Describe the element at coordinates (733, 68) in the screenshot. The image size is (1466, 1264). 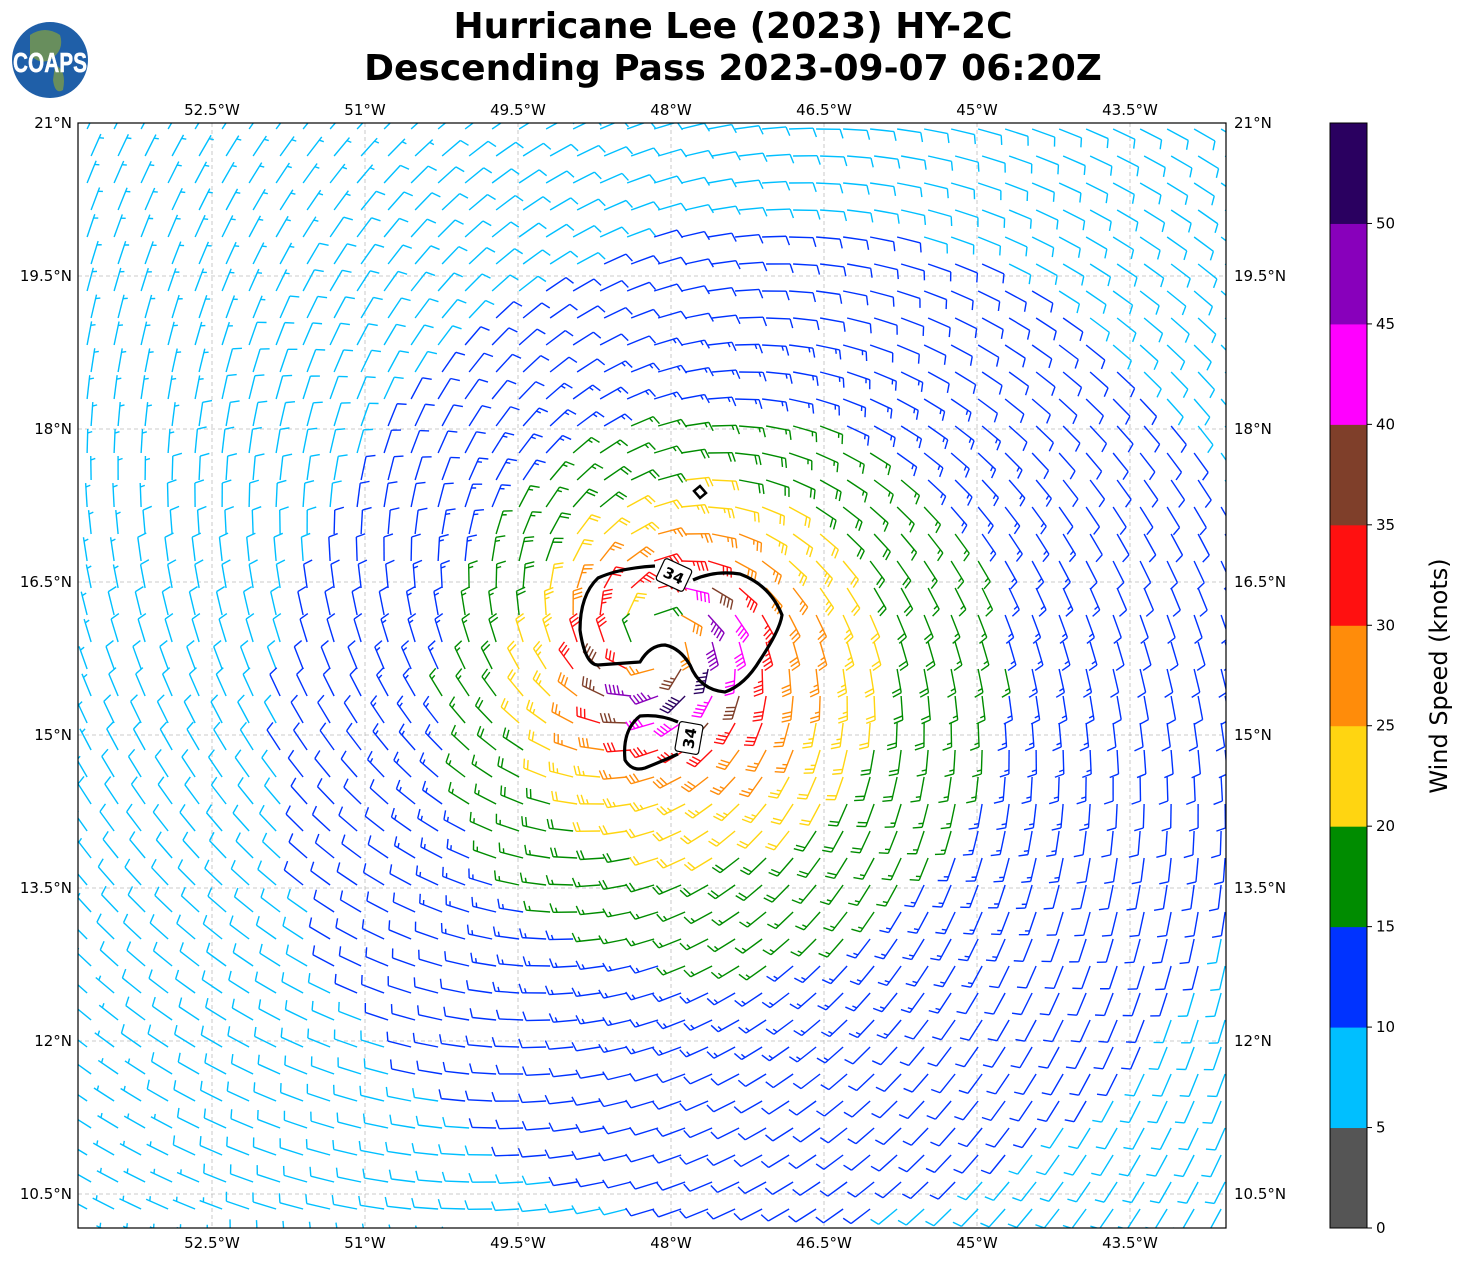
I see `title-line-2: Descending Pass 2023-09-07 06:20Z` at that location.